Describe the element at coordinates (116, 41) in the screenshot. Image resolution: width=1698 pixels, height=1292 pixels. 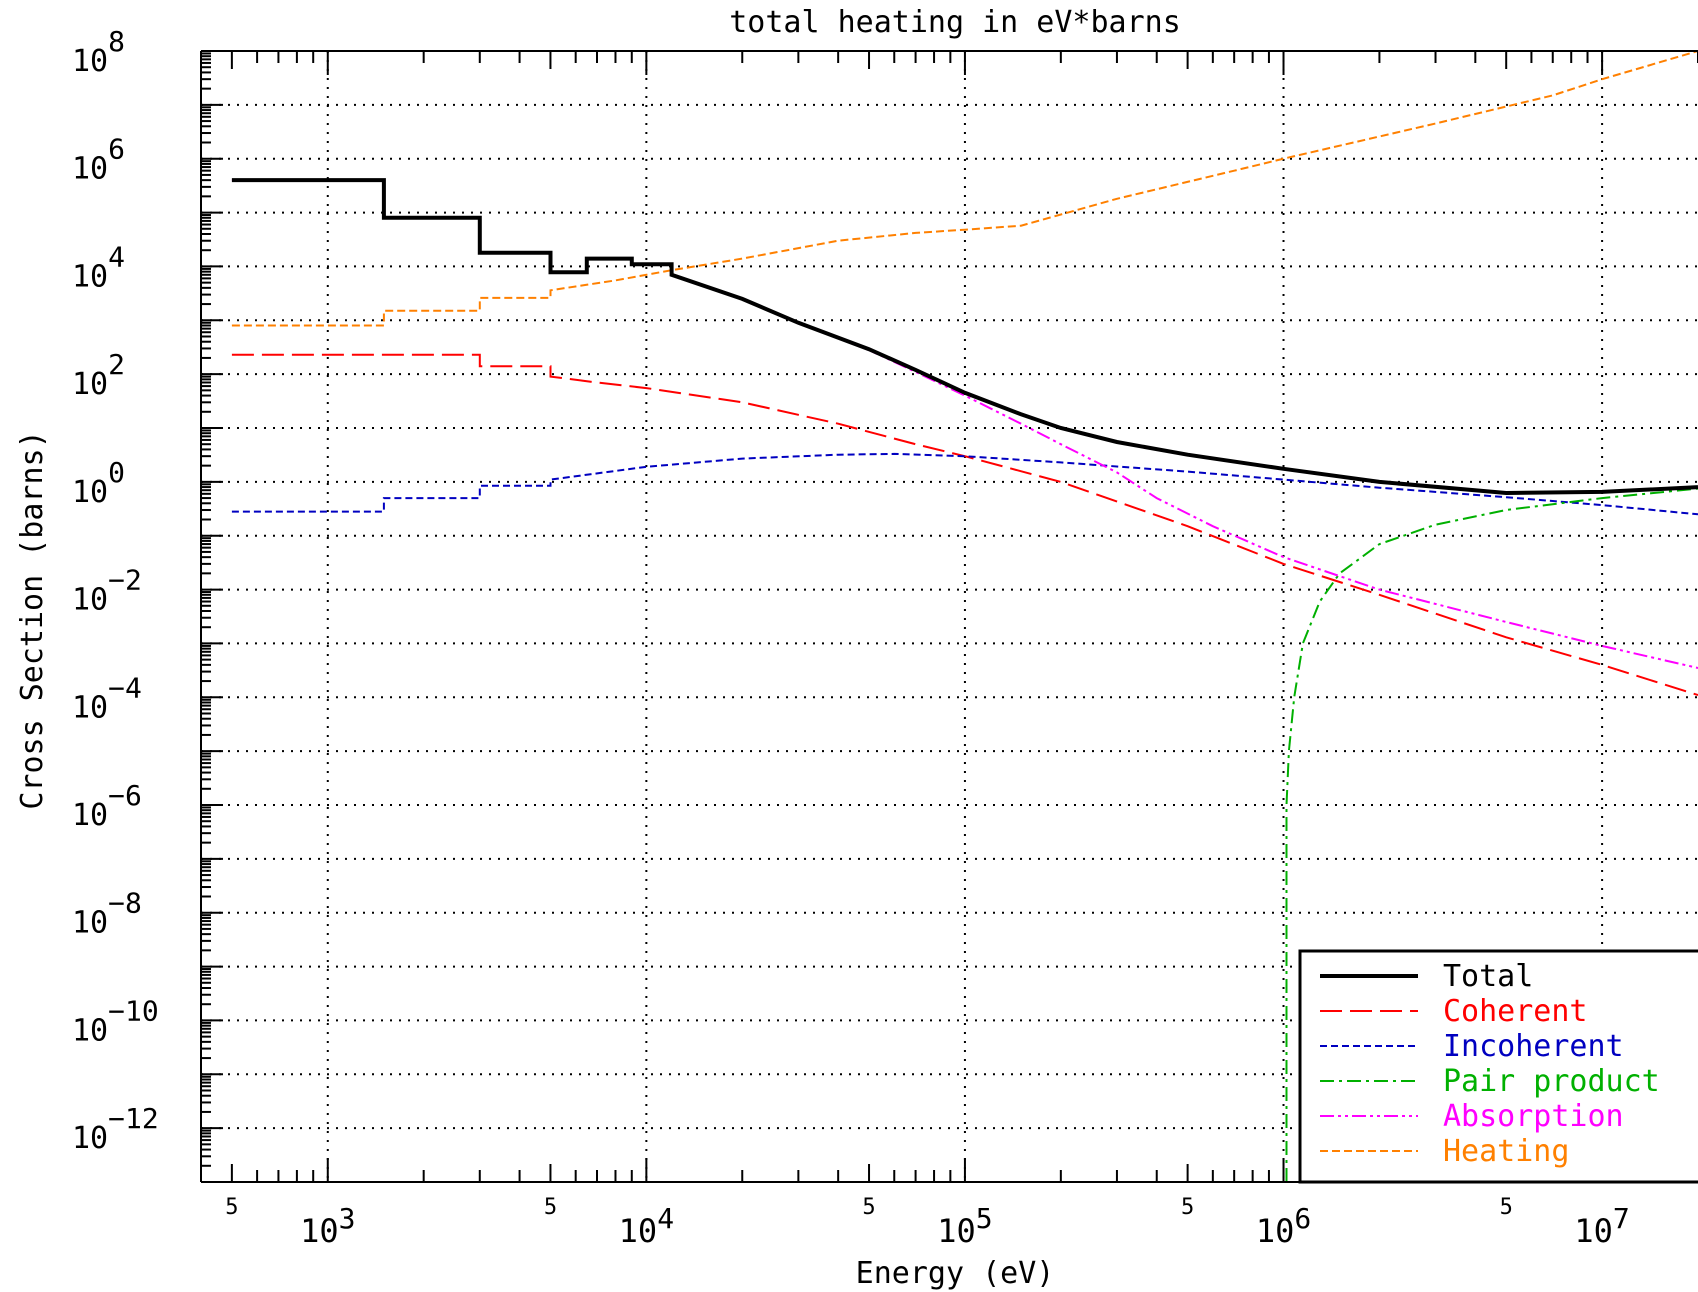
I see `y-tick-label-exponent: 8` at that location.